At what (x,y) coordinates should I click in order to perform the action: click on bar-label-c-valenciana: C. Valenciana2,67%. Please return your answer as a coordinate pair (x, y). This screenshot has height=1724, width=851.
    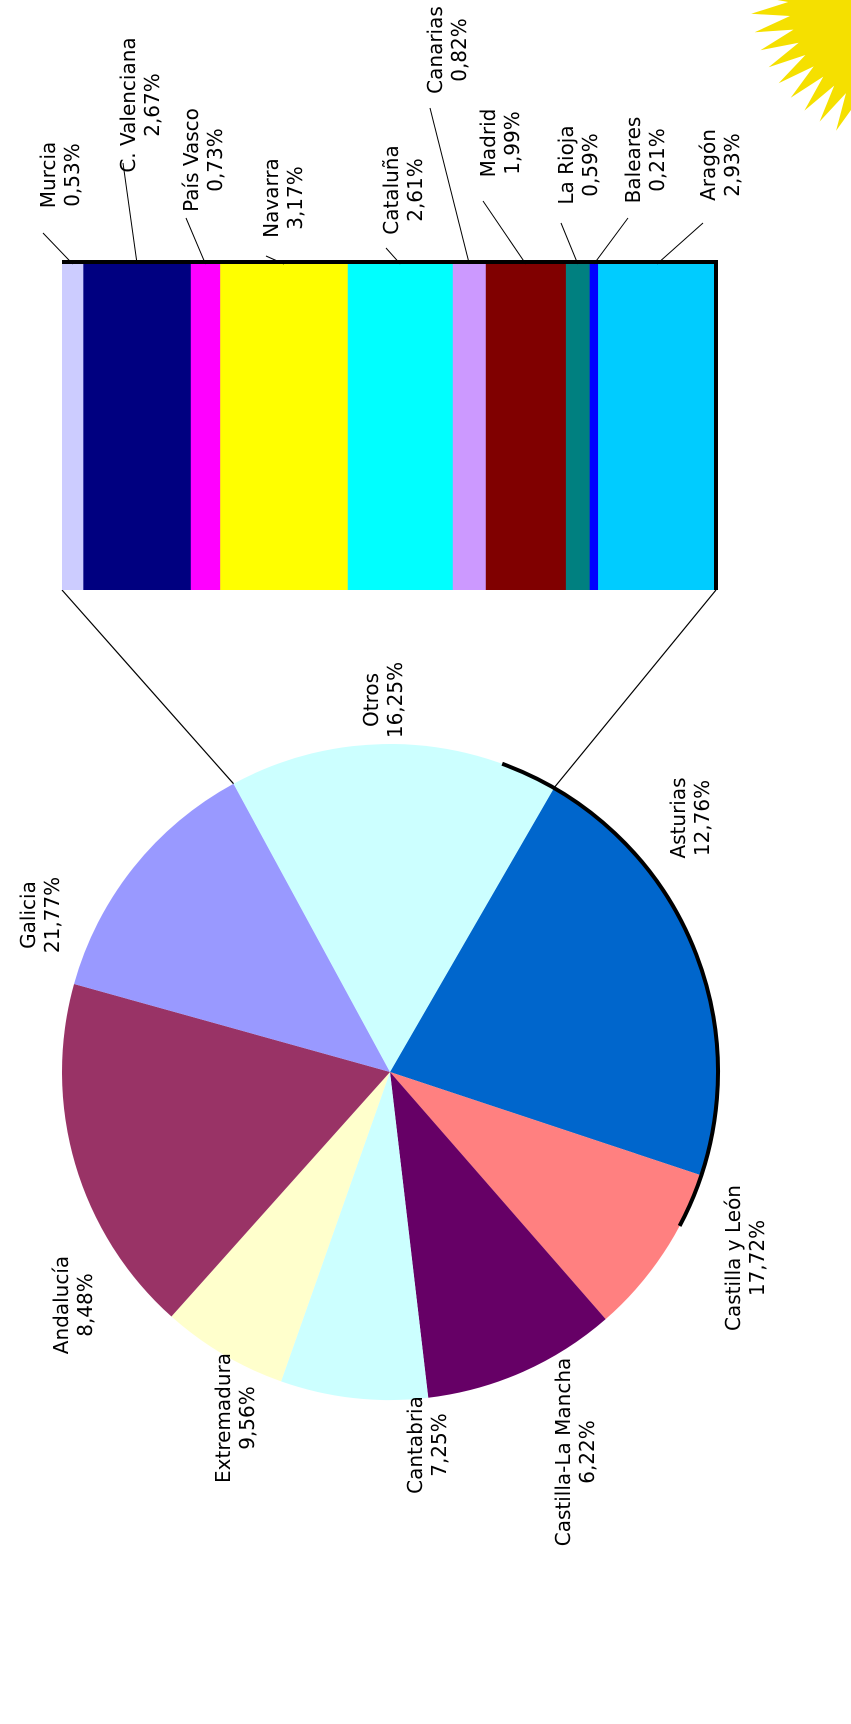
    Looking at the image, I should click on (140, 104).